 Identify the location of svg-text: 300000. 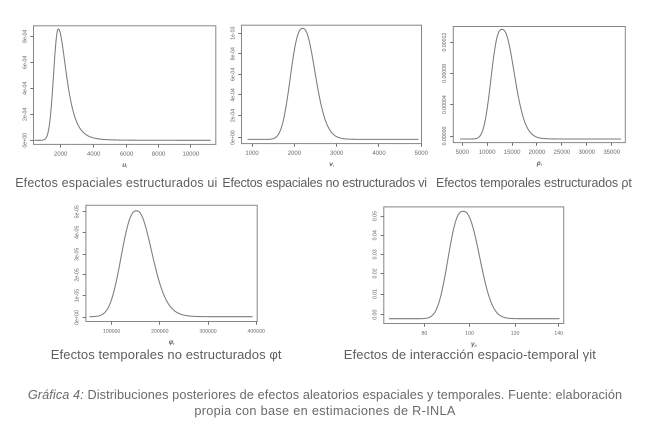
(207, 332).